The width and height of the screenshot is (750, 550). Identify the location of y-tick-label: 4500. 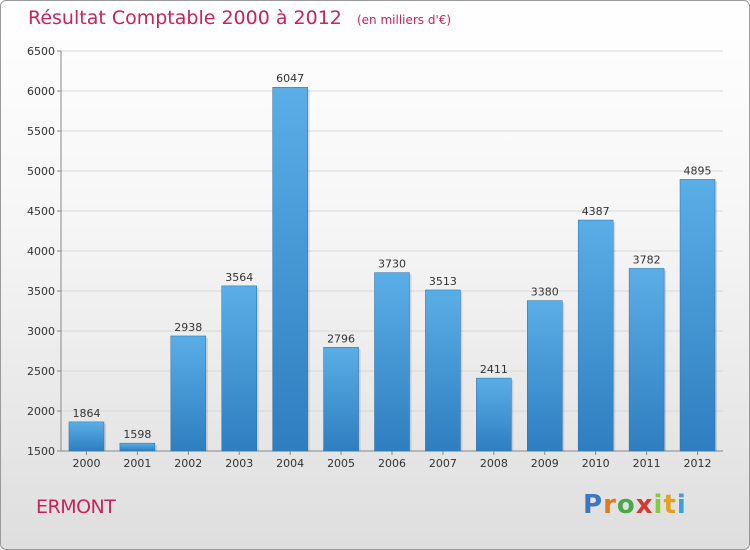
(41, 211).